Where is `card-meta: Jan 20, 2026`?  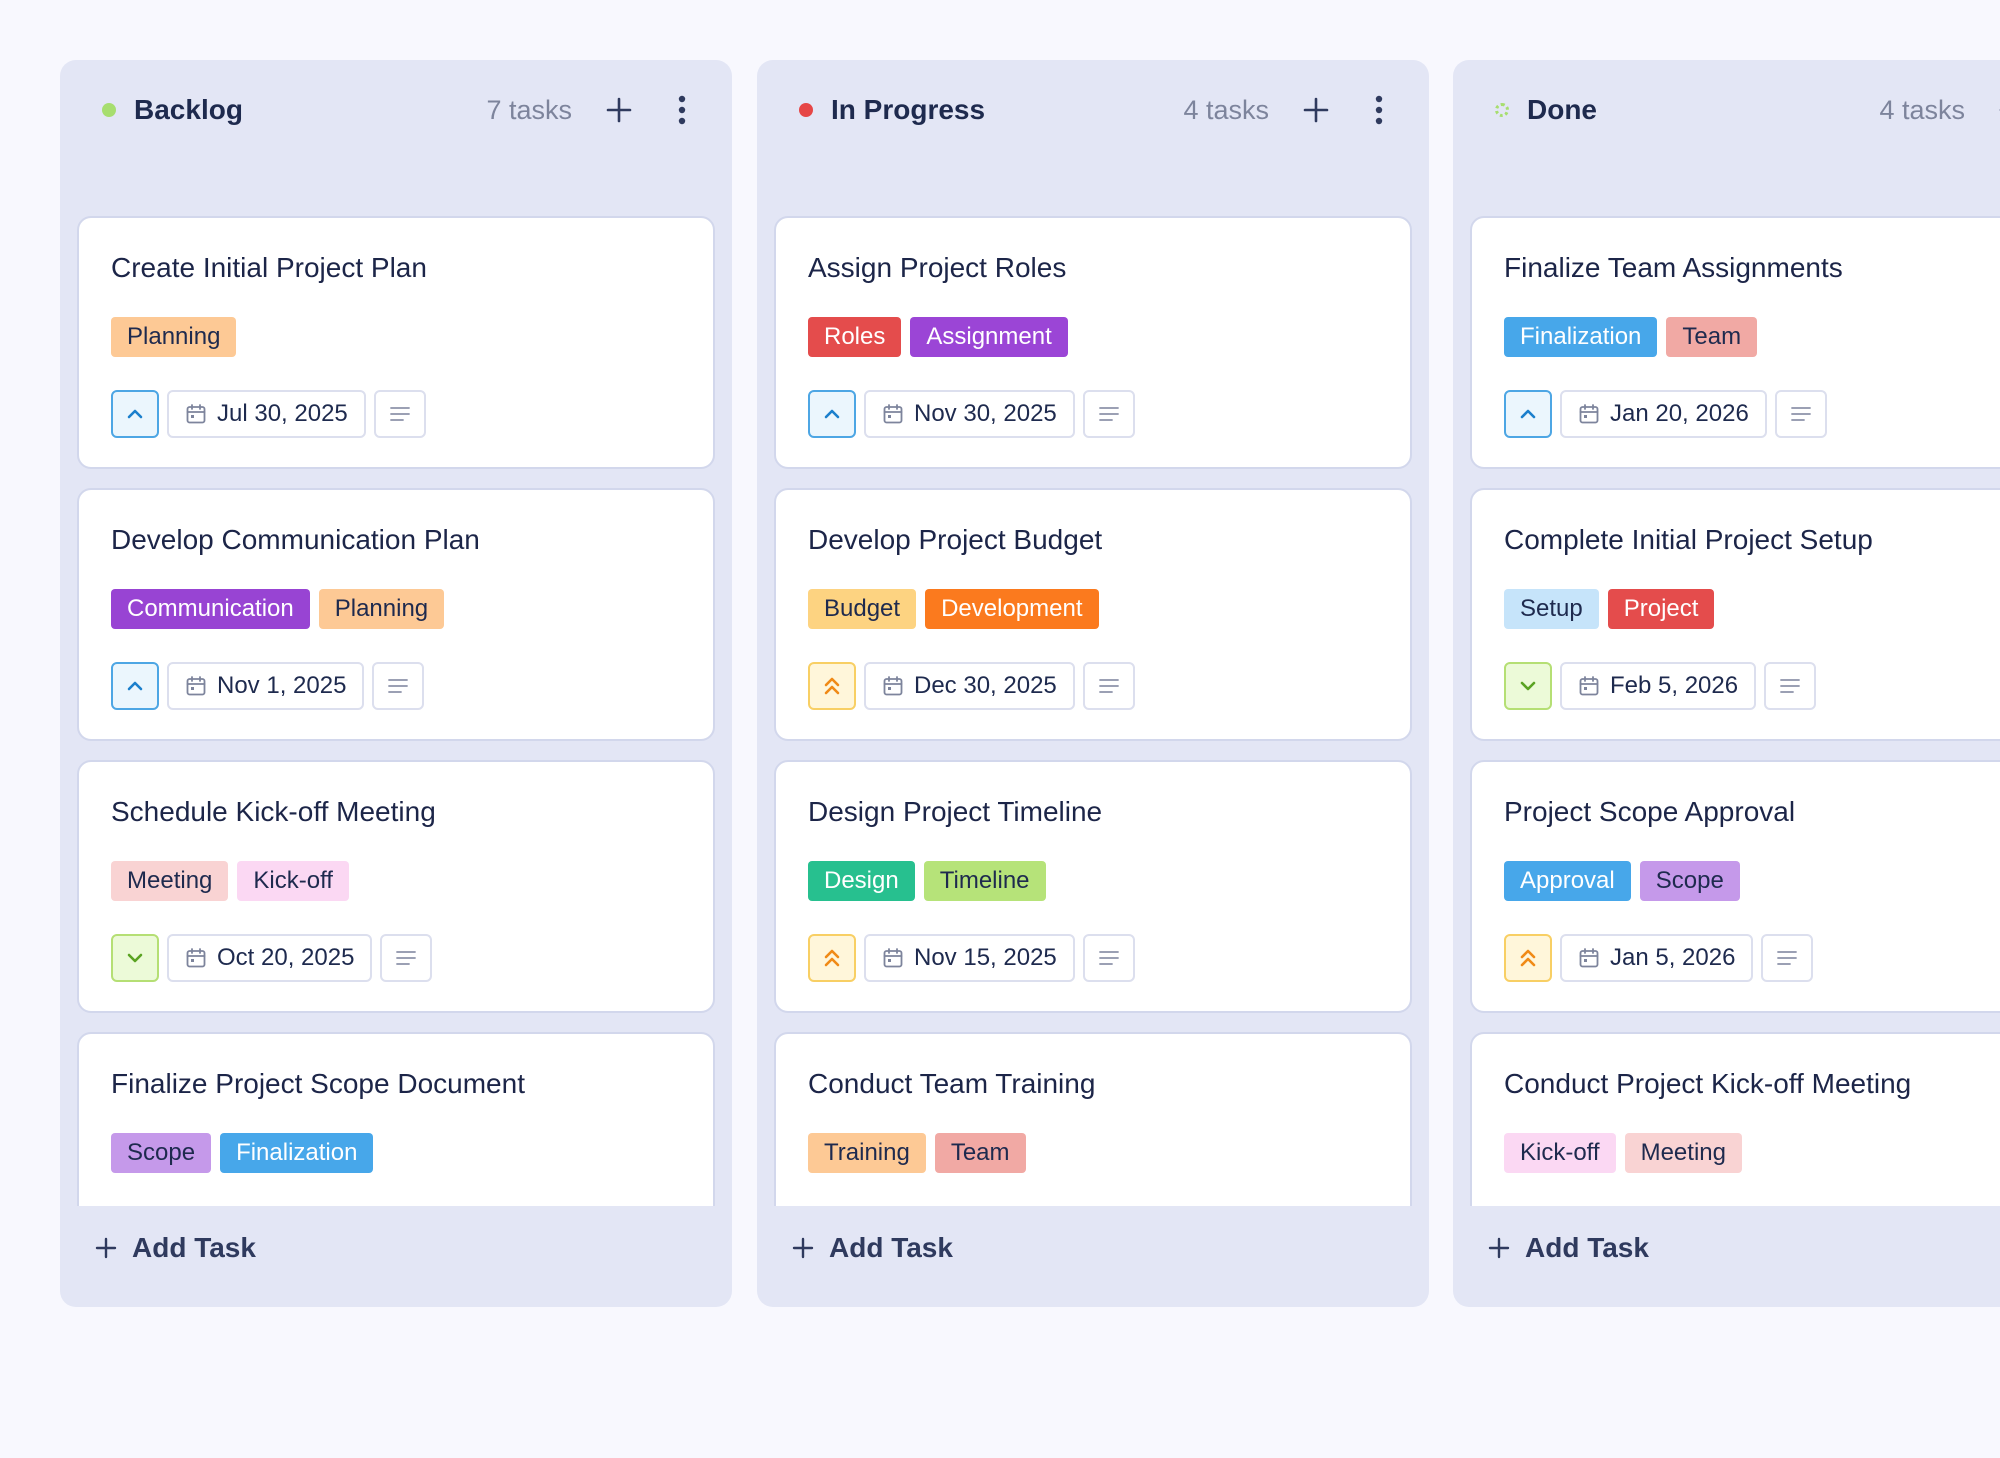 card-meta: Jan 20, 2026 is located at coordinates (1665, 414).